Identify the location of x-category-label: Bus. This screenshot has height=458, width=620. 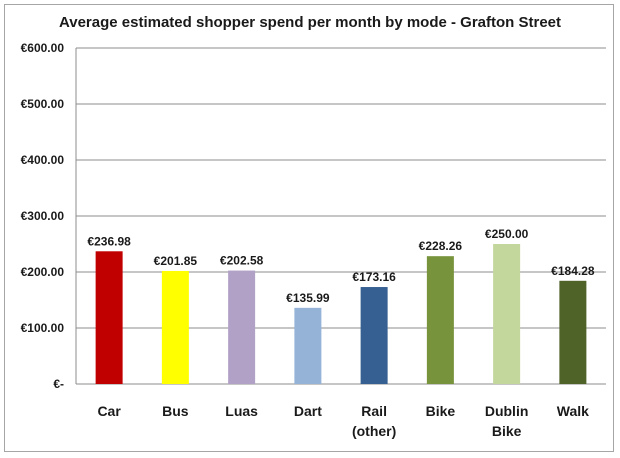
(175, 411).